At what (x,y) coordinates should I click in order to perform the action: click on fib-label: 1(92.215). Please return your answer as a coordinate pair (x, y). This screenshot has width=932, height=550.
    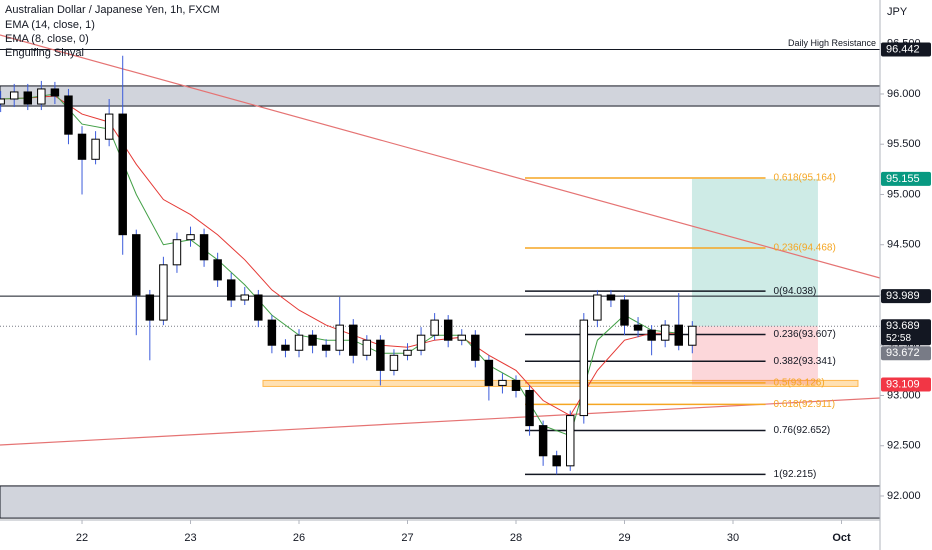
    Looking at the image, I should click on (795, 474).